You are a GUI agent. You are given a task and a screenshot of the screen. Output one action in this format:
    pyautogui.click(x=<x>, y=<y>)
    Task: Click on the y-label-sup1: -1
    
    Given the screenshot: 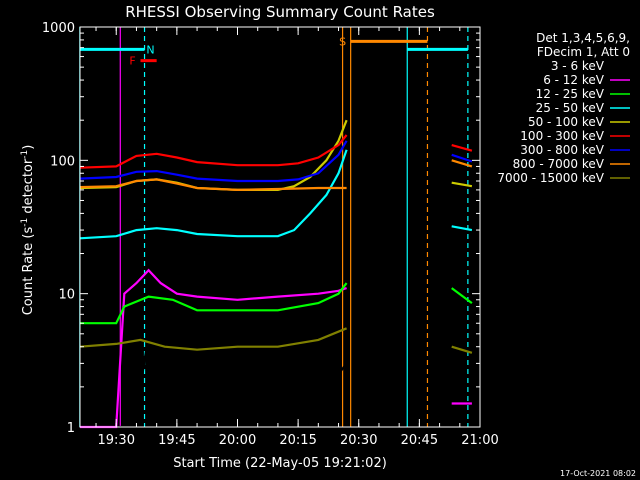 What is the action you would take?
    pyautogui.click(x=25, y=222)
    